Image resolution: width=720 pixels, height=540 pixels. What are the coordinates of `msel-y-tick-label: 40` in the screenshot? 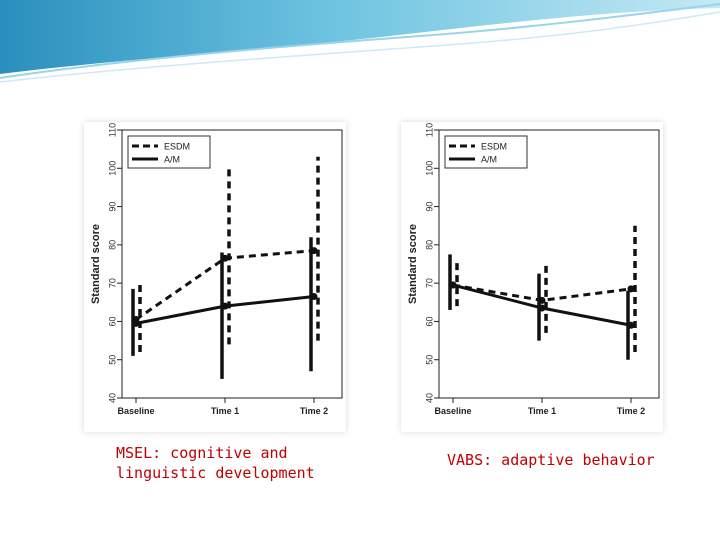 It's located at (112, 398).